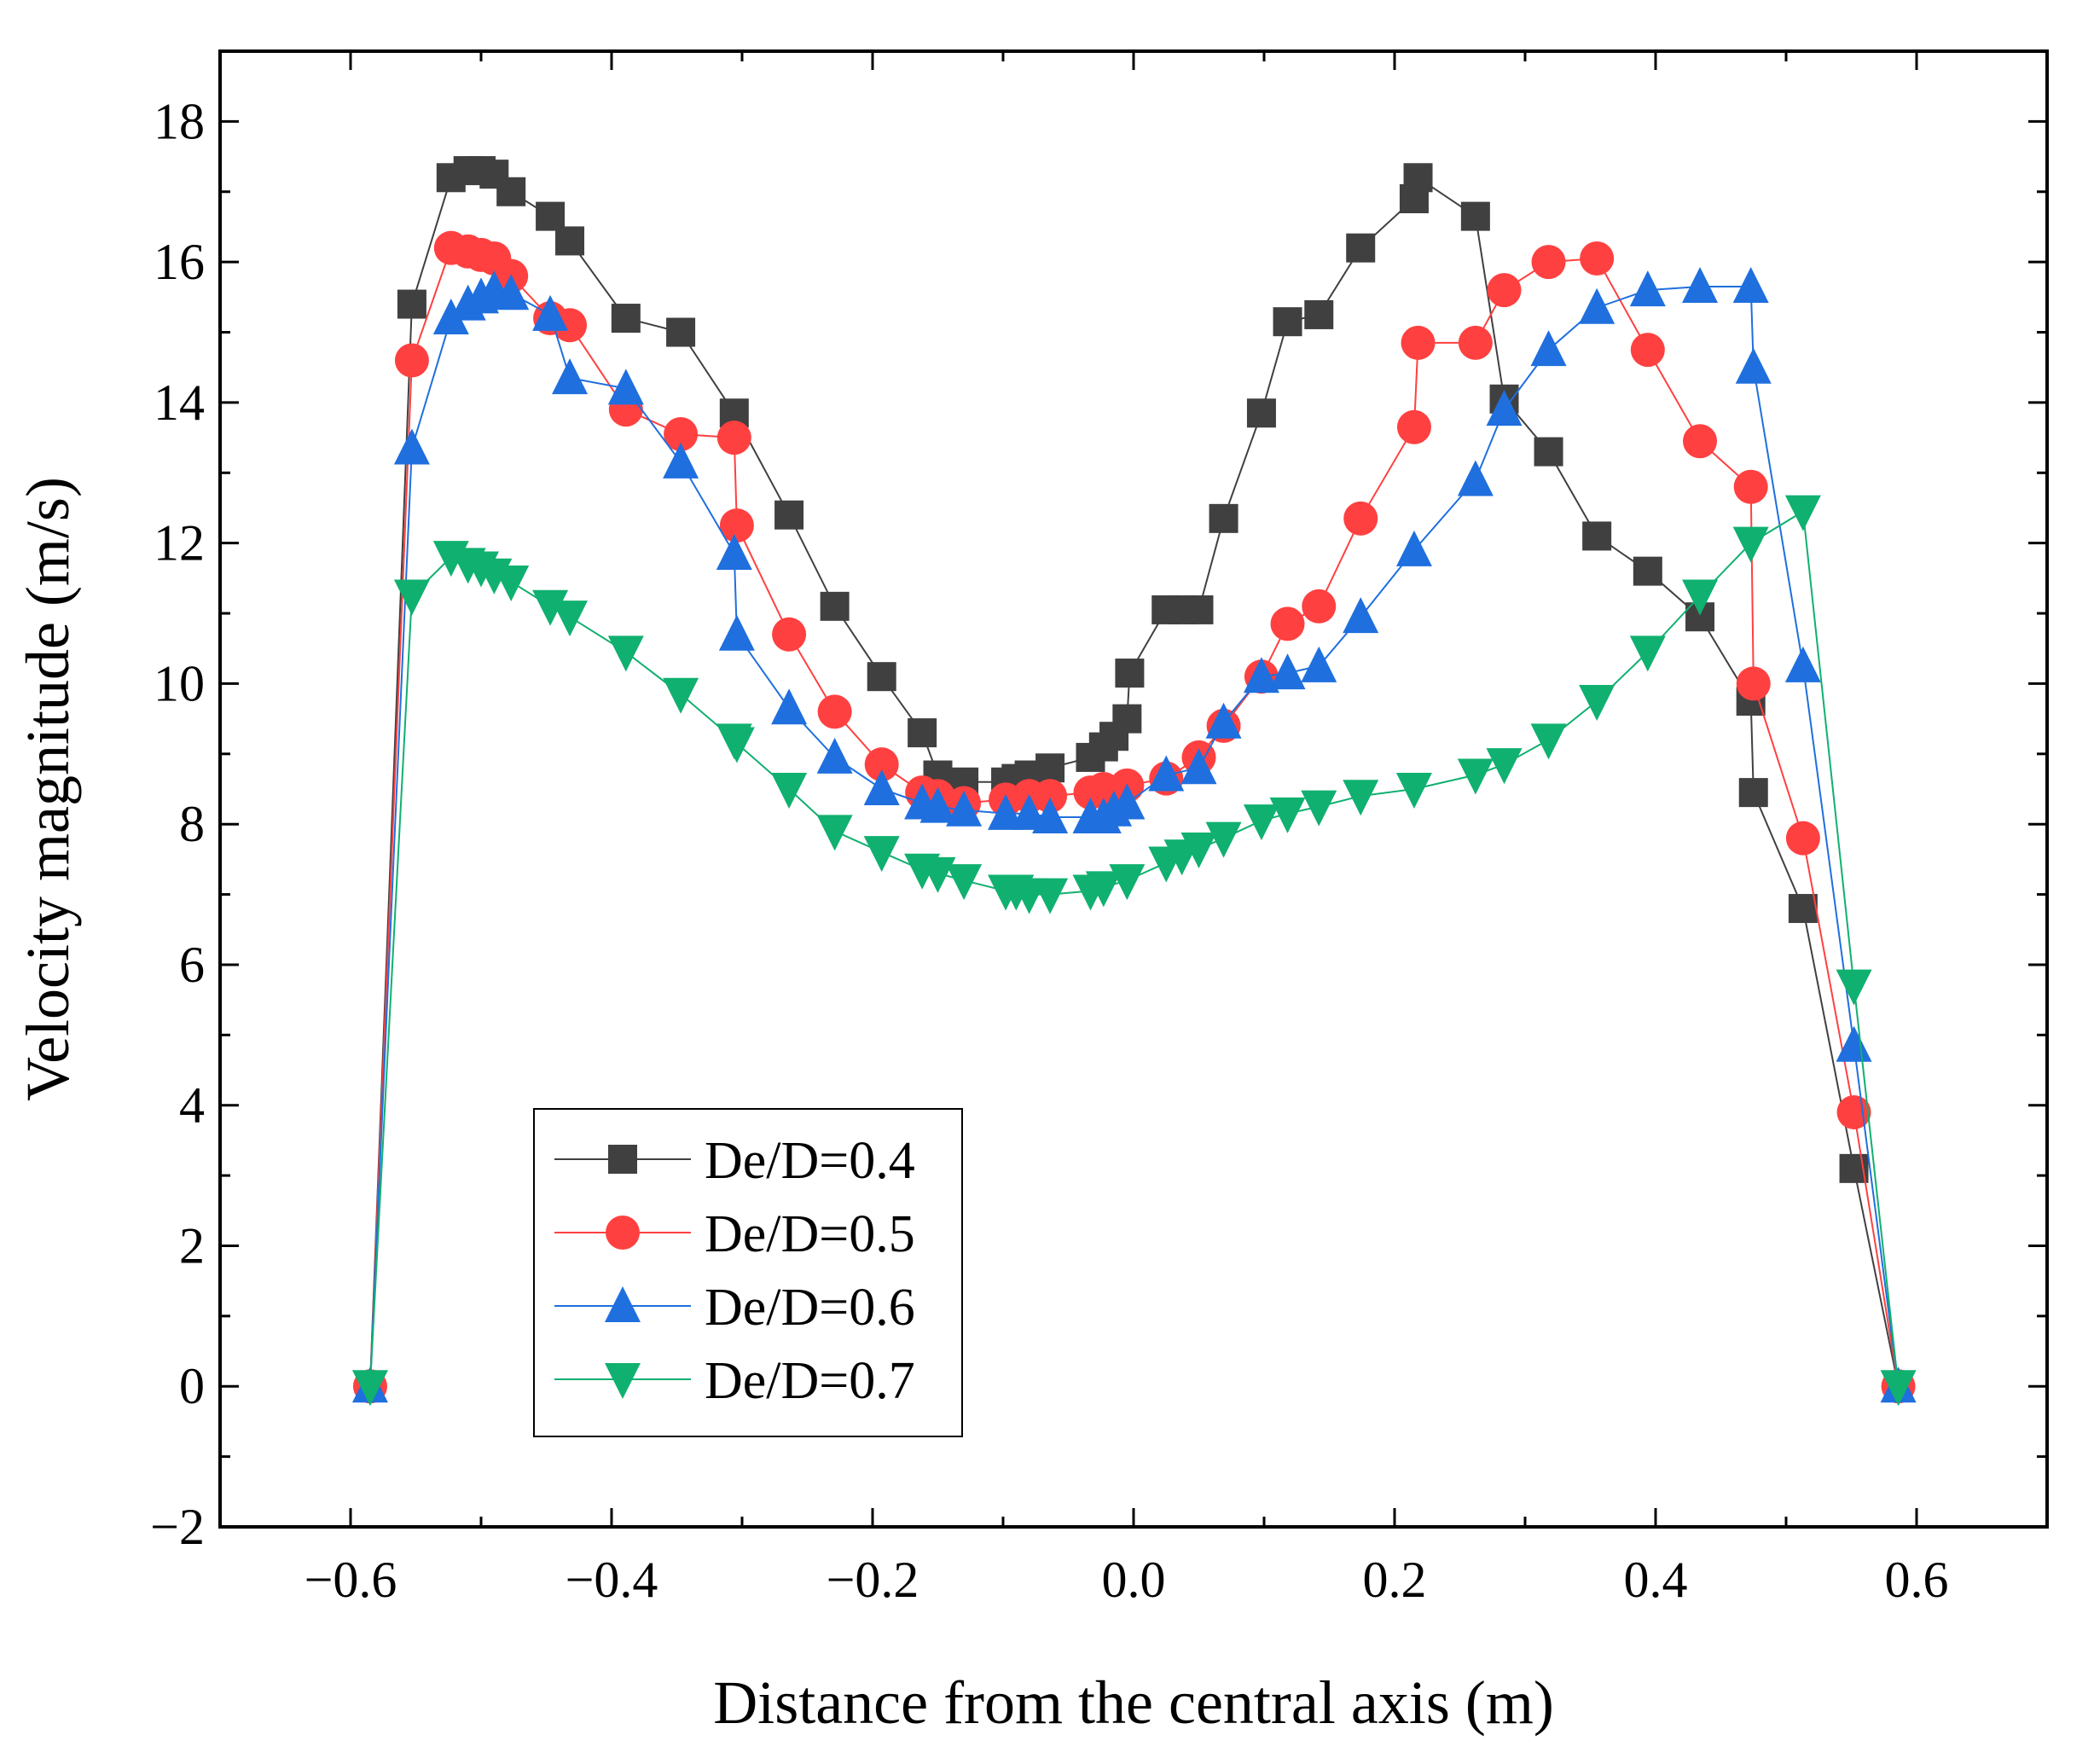 The height and width of the screenshot is (1764, 2094). I want to click on legend-item: De/D=0.6, so click(734, 1308).